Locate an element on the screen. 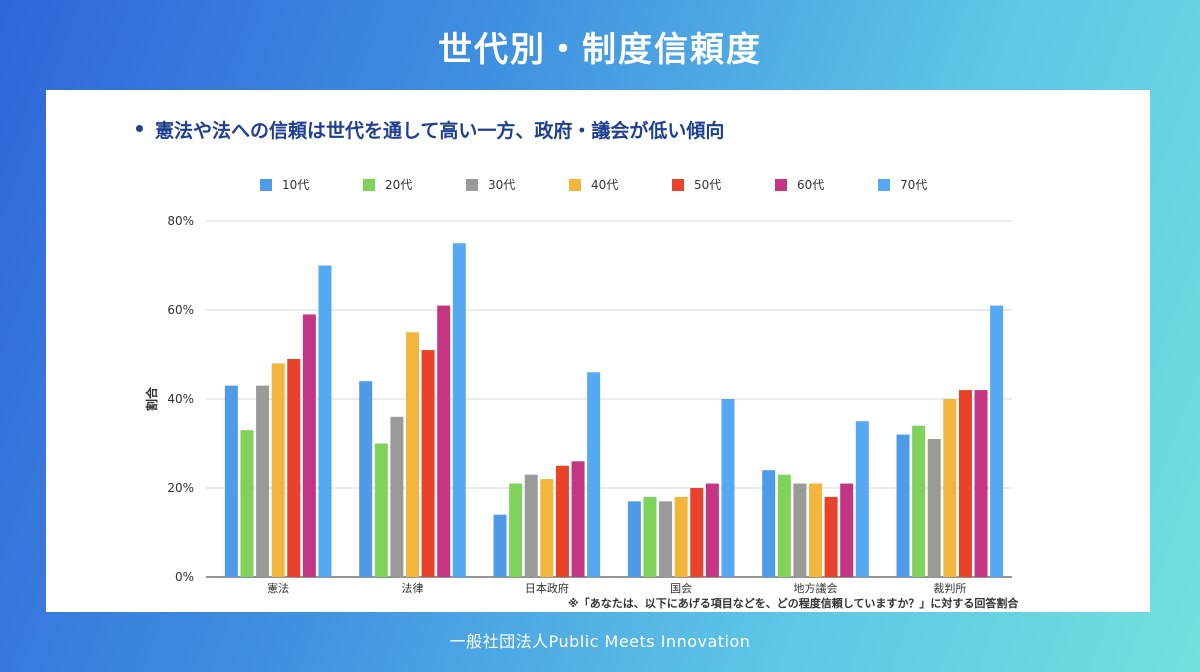 This screenshot has width=1200, height=672. legend-item: 40代 is located at coordinates (593, 184).